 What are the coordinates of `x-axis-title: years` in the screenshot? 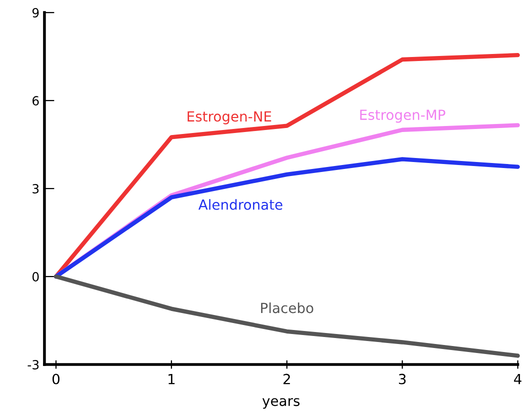 It's located at (281, 403).